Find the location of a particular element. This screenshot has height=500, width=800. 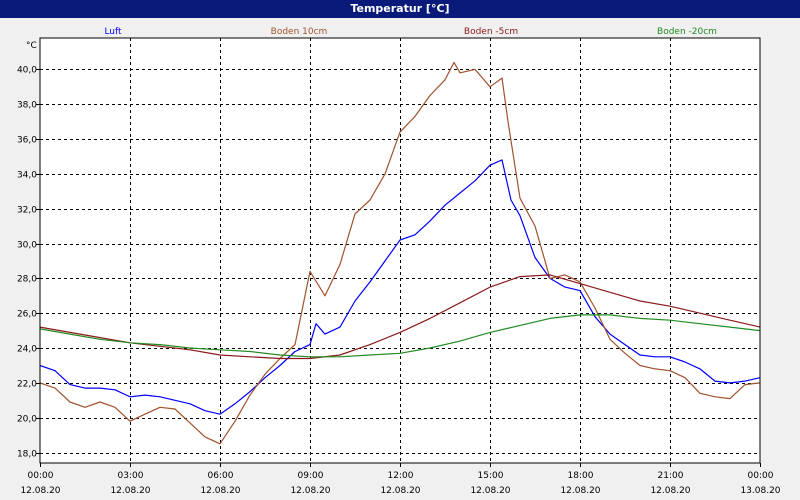

legend-entry: Boden -5cm is located at coordinates (491, 32).